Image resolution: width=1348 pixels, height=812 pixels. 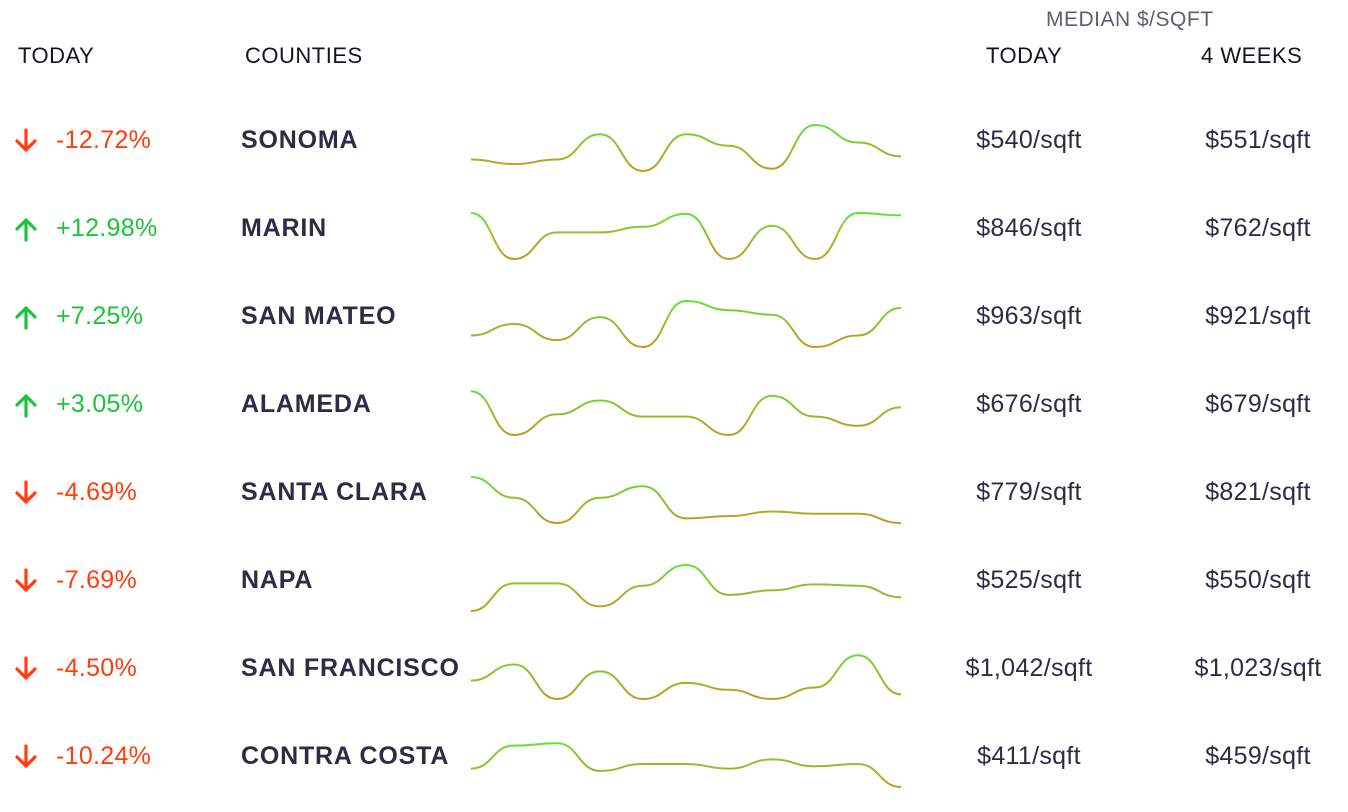 What do you see at coordinates (345, 756) in the screenshot?
I see `county-name: CONTRA COSTA` at bounding box center [345, 756].